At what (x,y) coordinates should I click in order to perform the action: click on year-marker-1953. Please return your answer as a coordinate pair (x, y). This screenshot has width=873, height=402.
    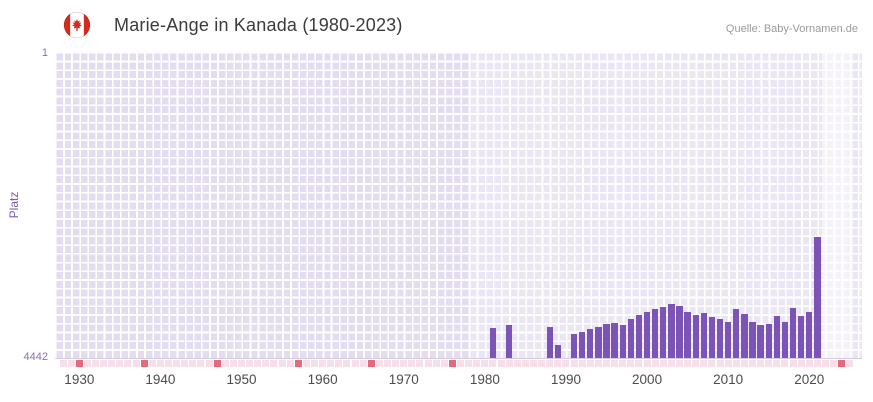
    Looking at the image, I should click on (266, 363).